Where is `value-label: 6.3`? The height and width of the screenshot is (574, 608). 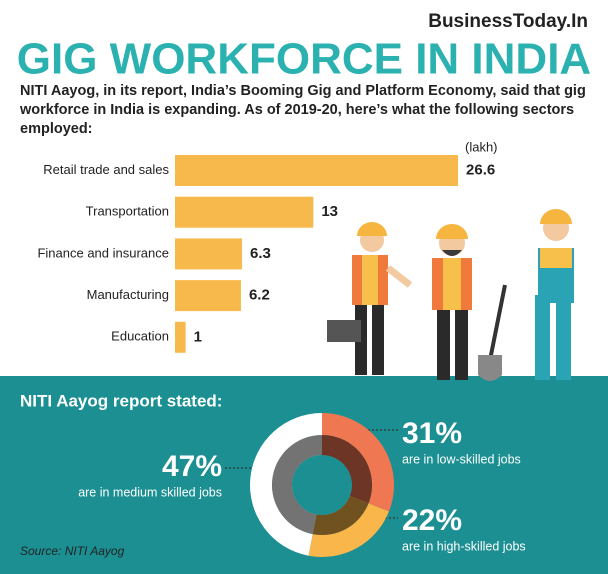
value-label: 6.3 is located at coordinates (260, 253).